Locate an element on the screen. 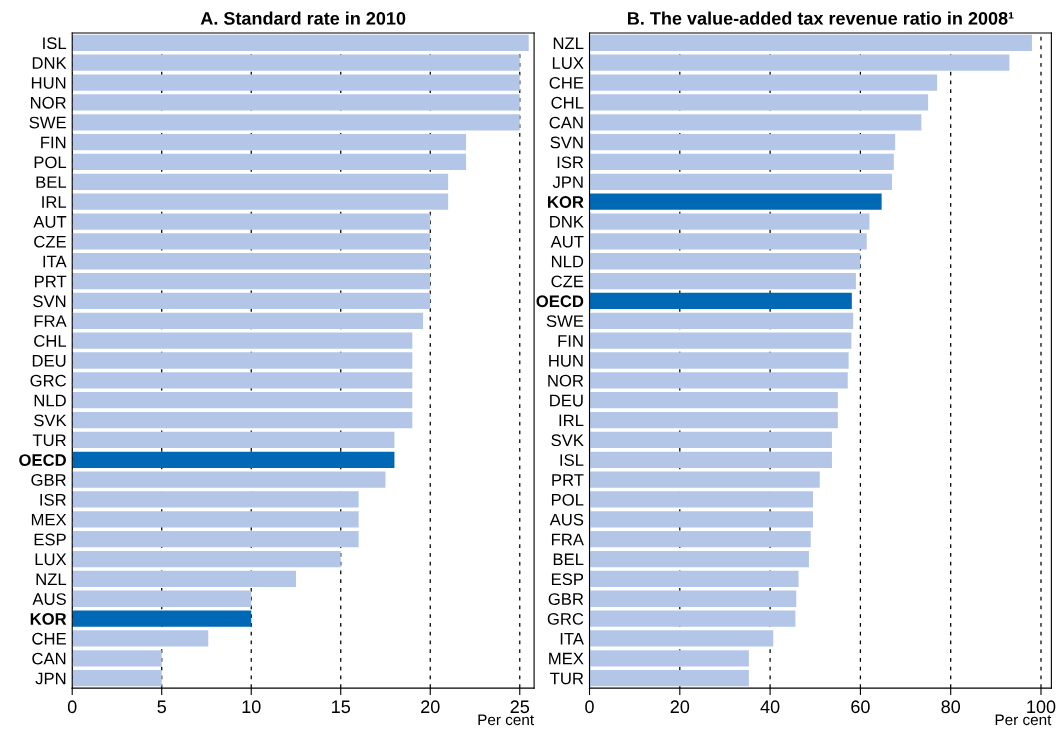 The height and width of the screenshot is (732, 1062). y-tick-label: ISR is located at coordinates (570, 162).